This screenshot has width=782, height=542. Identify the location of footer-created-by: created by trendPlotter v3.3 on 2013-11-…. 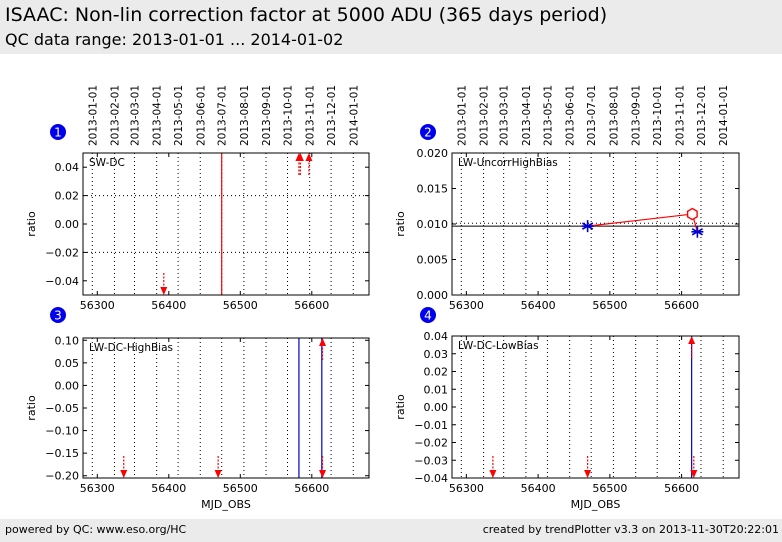
(630, 529).